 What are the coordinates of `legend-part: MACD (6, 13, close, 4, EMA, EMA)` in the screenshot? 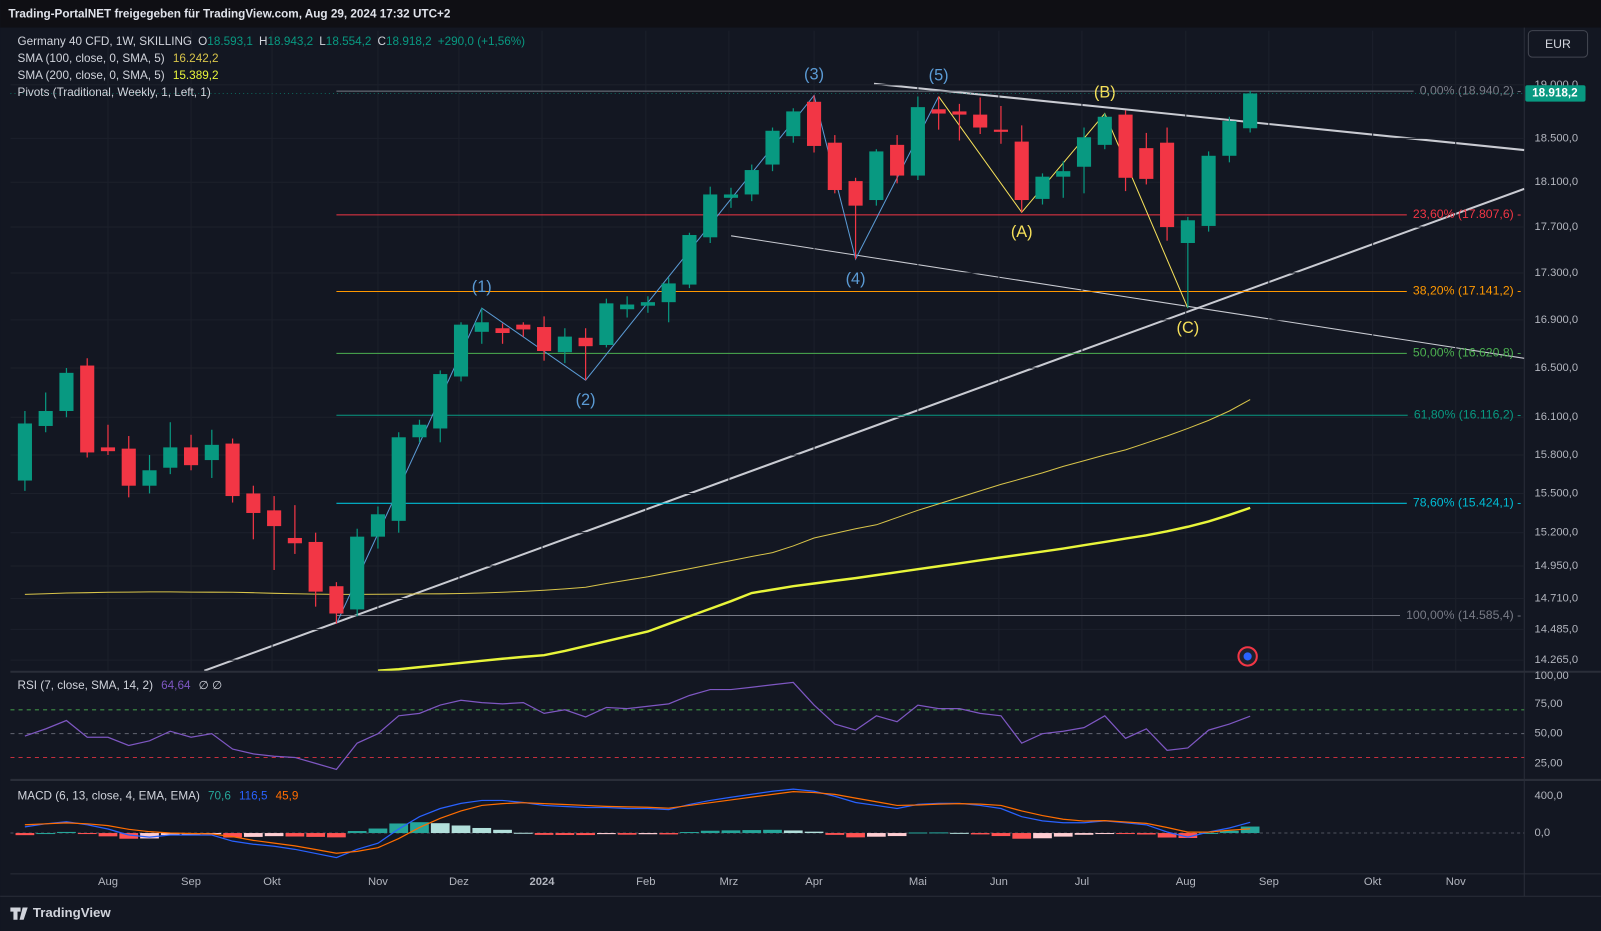 It's located at (109, 795).